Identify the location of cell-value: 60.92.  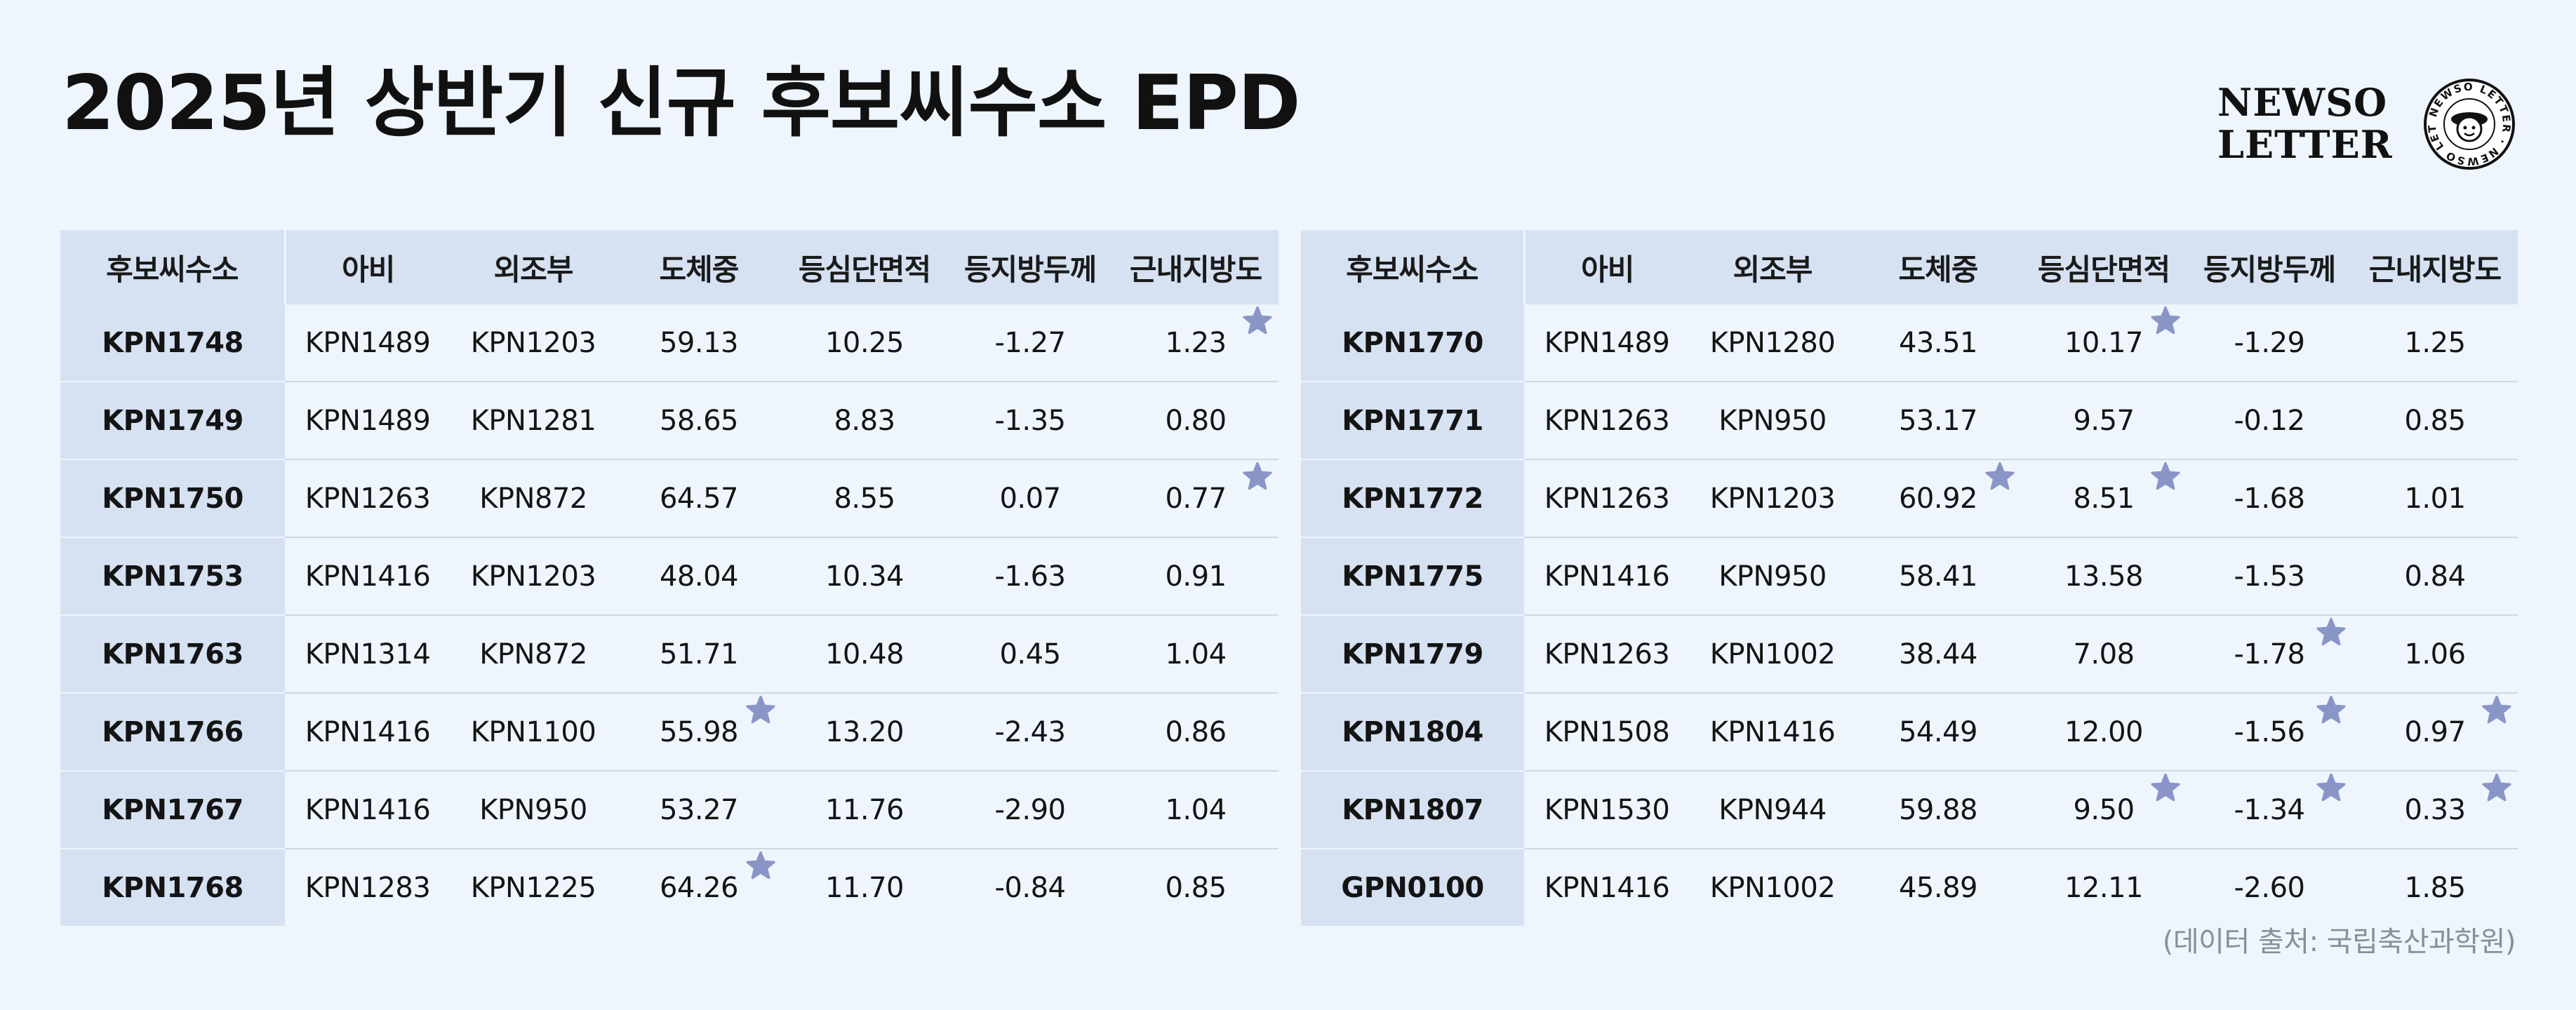
(1938, 498).